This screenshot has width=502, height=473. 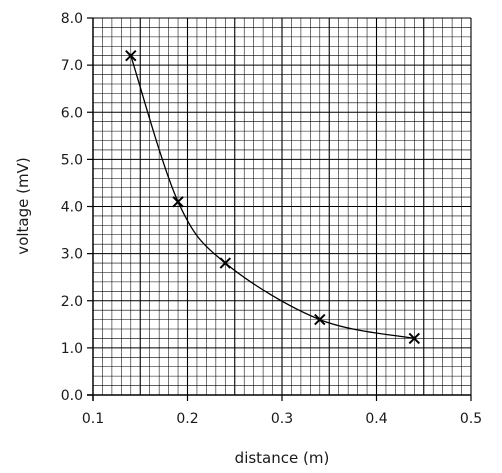 What do you see at coordinates (282, 458) in the screenshot?
I see `x-axis-label: distance (m)` at bounding box center [282, 458].